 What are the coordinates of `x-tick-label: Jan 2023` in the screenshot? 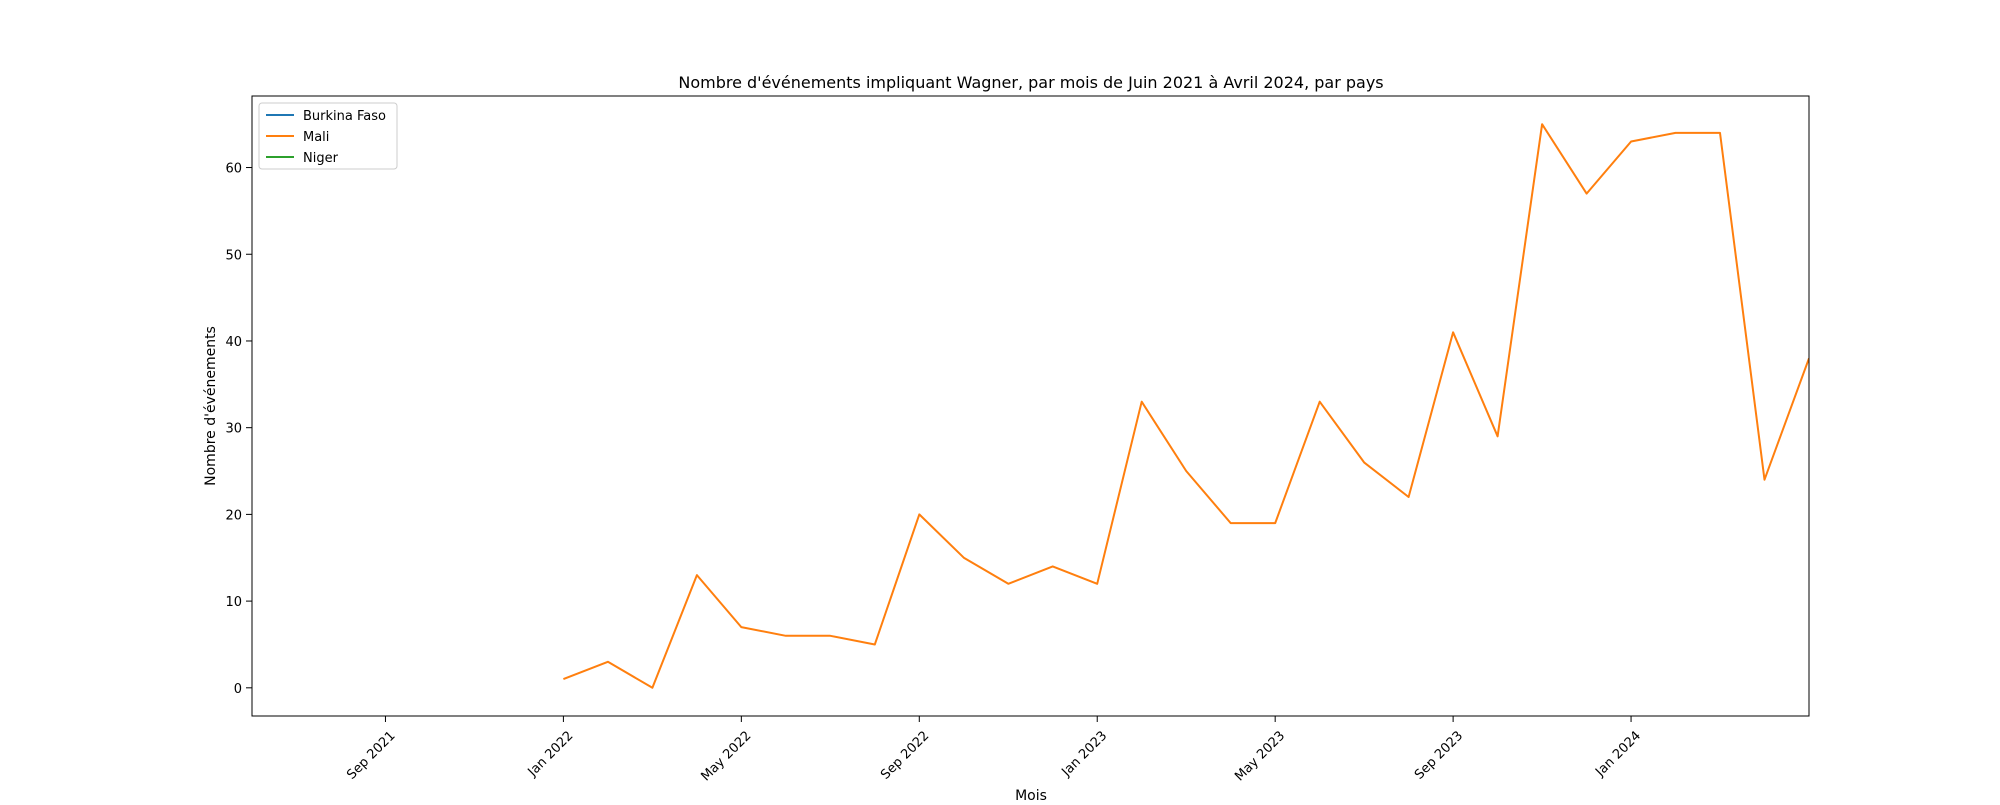 It's located at (1084, 754).